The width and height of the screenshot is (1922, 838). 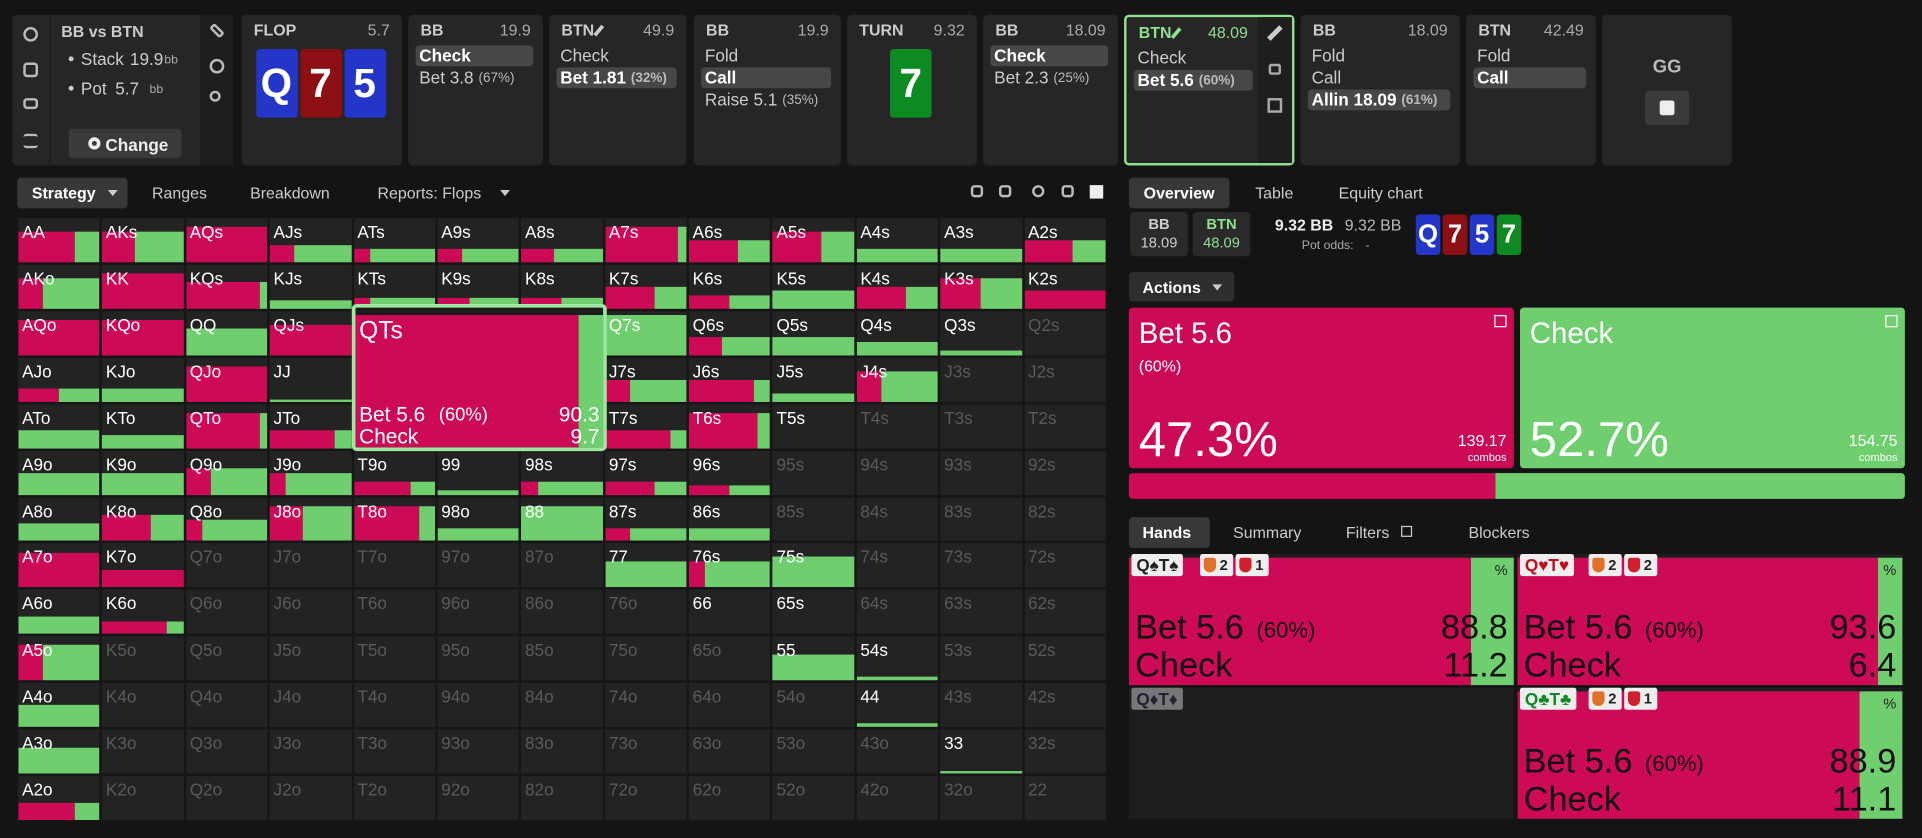 What do you see at coordinates (59, 240) in the screenshot?
I see `hand-cell: AA` at bounding box center [59, 240].